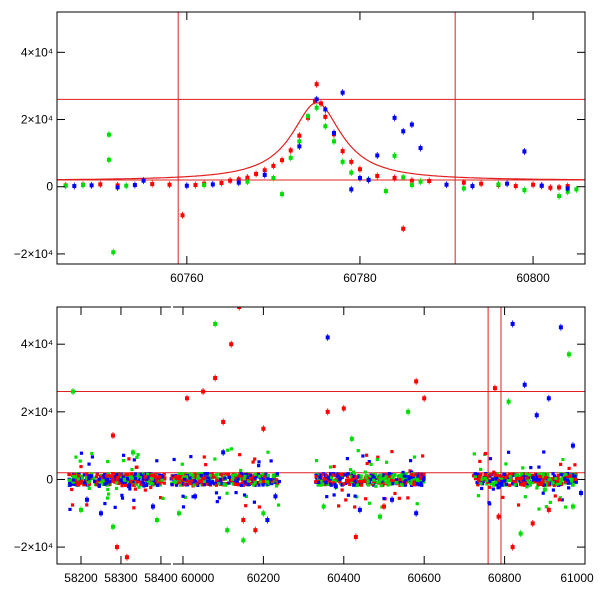 The height and width of the screenshot is (600, 600). I want to click on x-tick-label: 60800, so click(533, 278).